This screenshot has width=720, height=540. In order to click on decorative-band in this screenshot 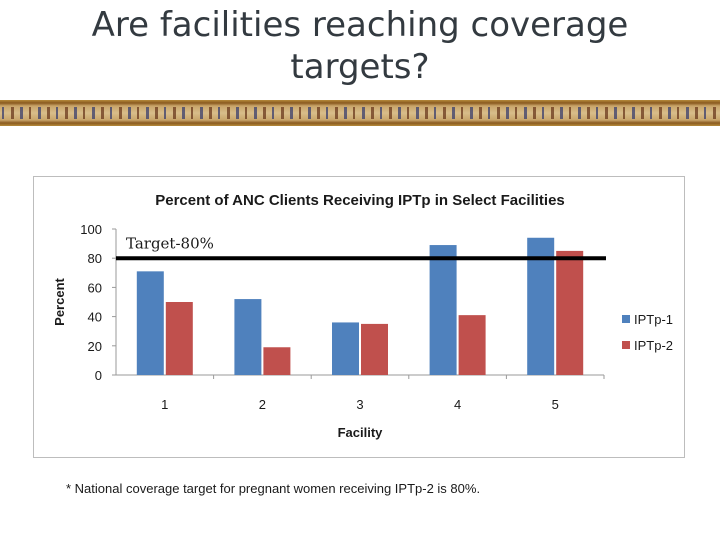, I will do `click(360, 113)`.